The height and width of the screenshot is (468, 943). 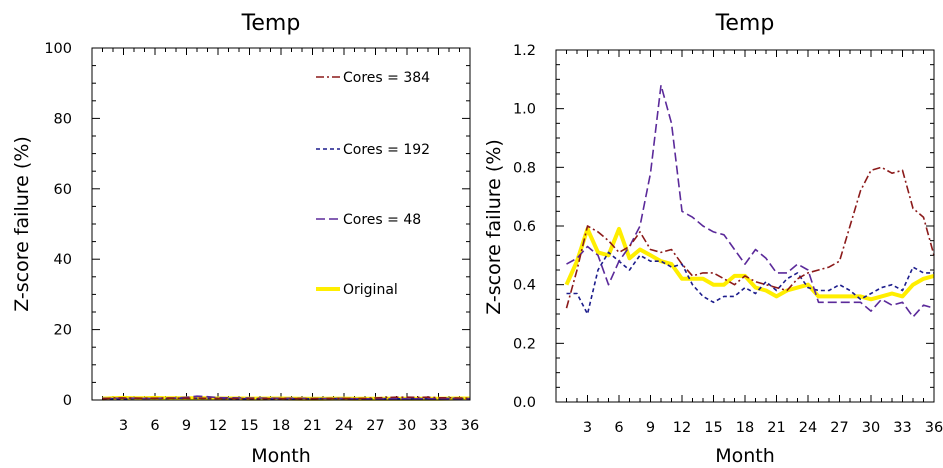 I want to click on left-chart-ylabel: Z-score failure (%), so click(x=22, y=224).